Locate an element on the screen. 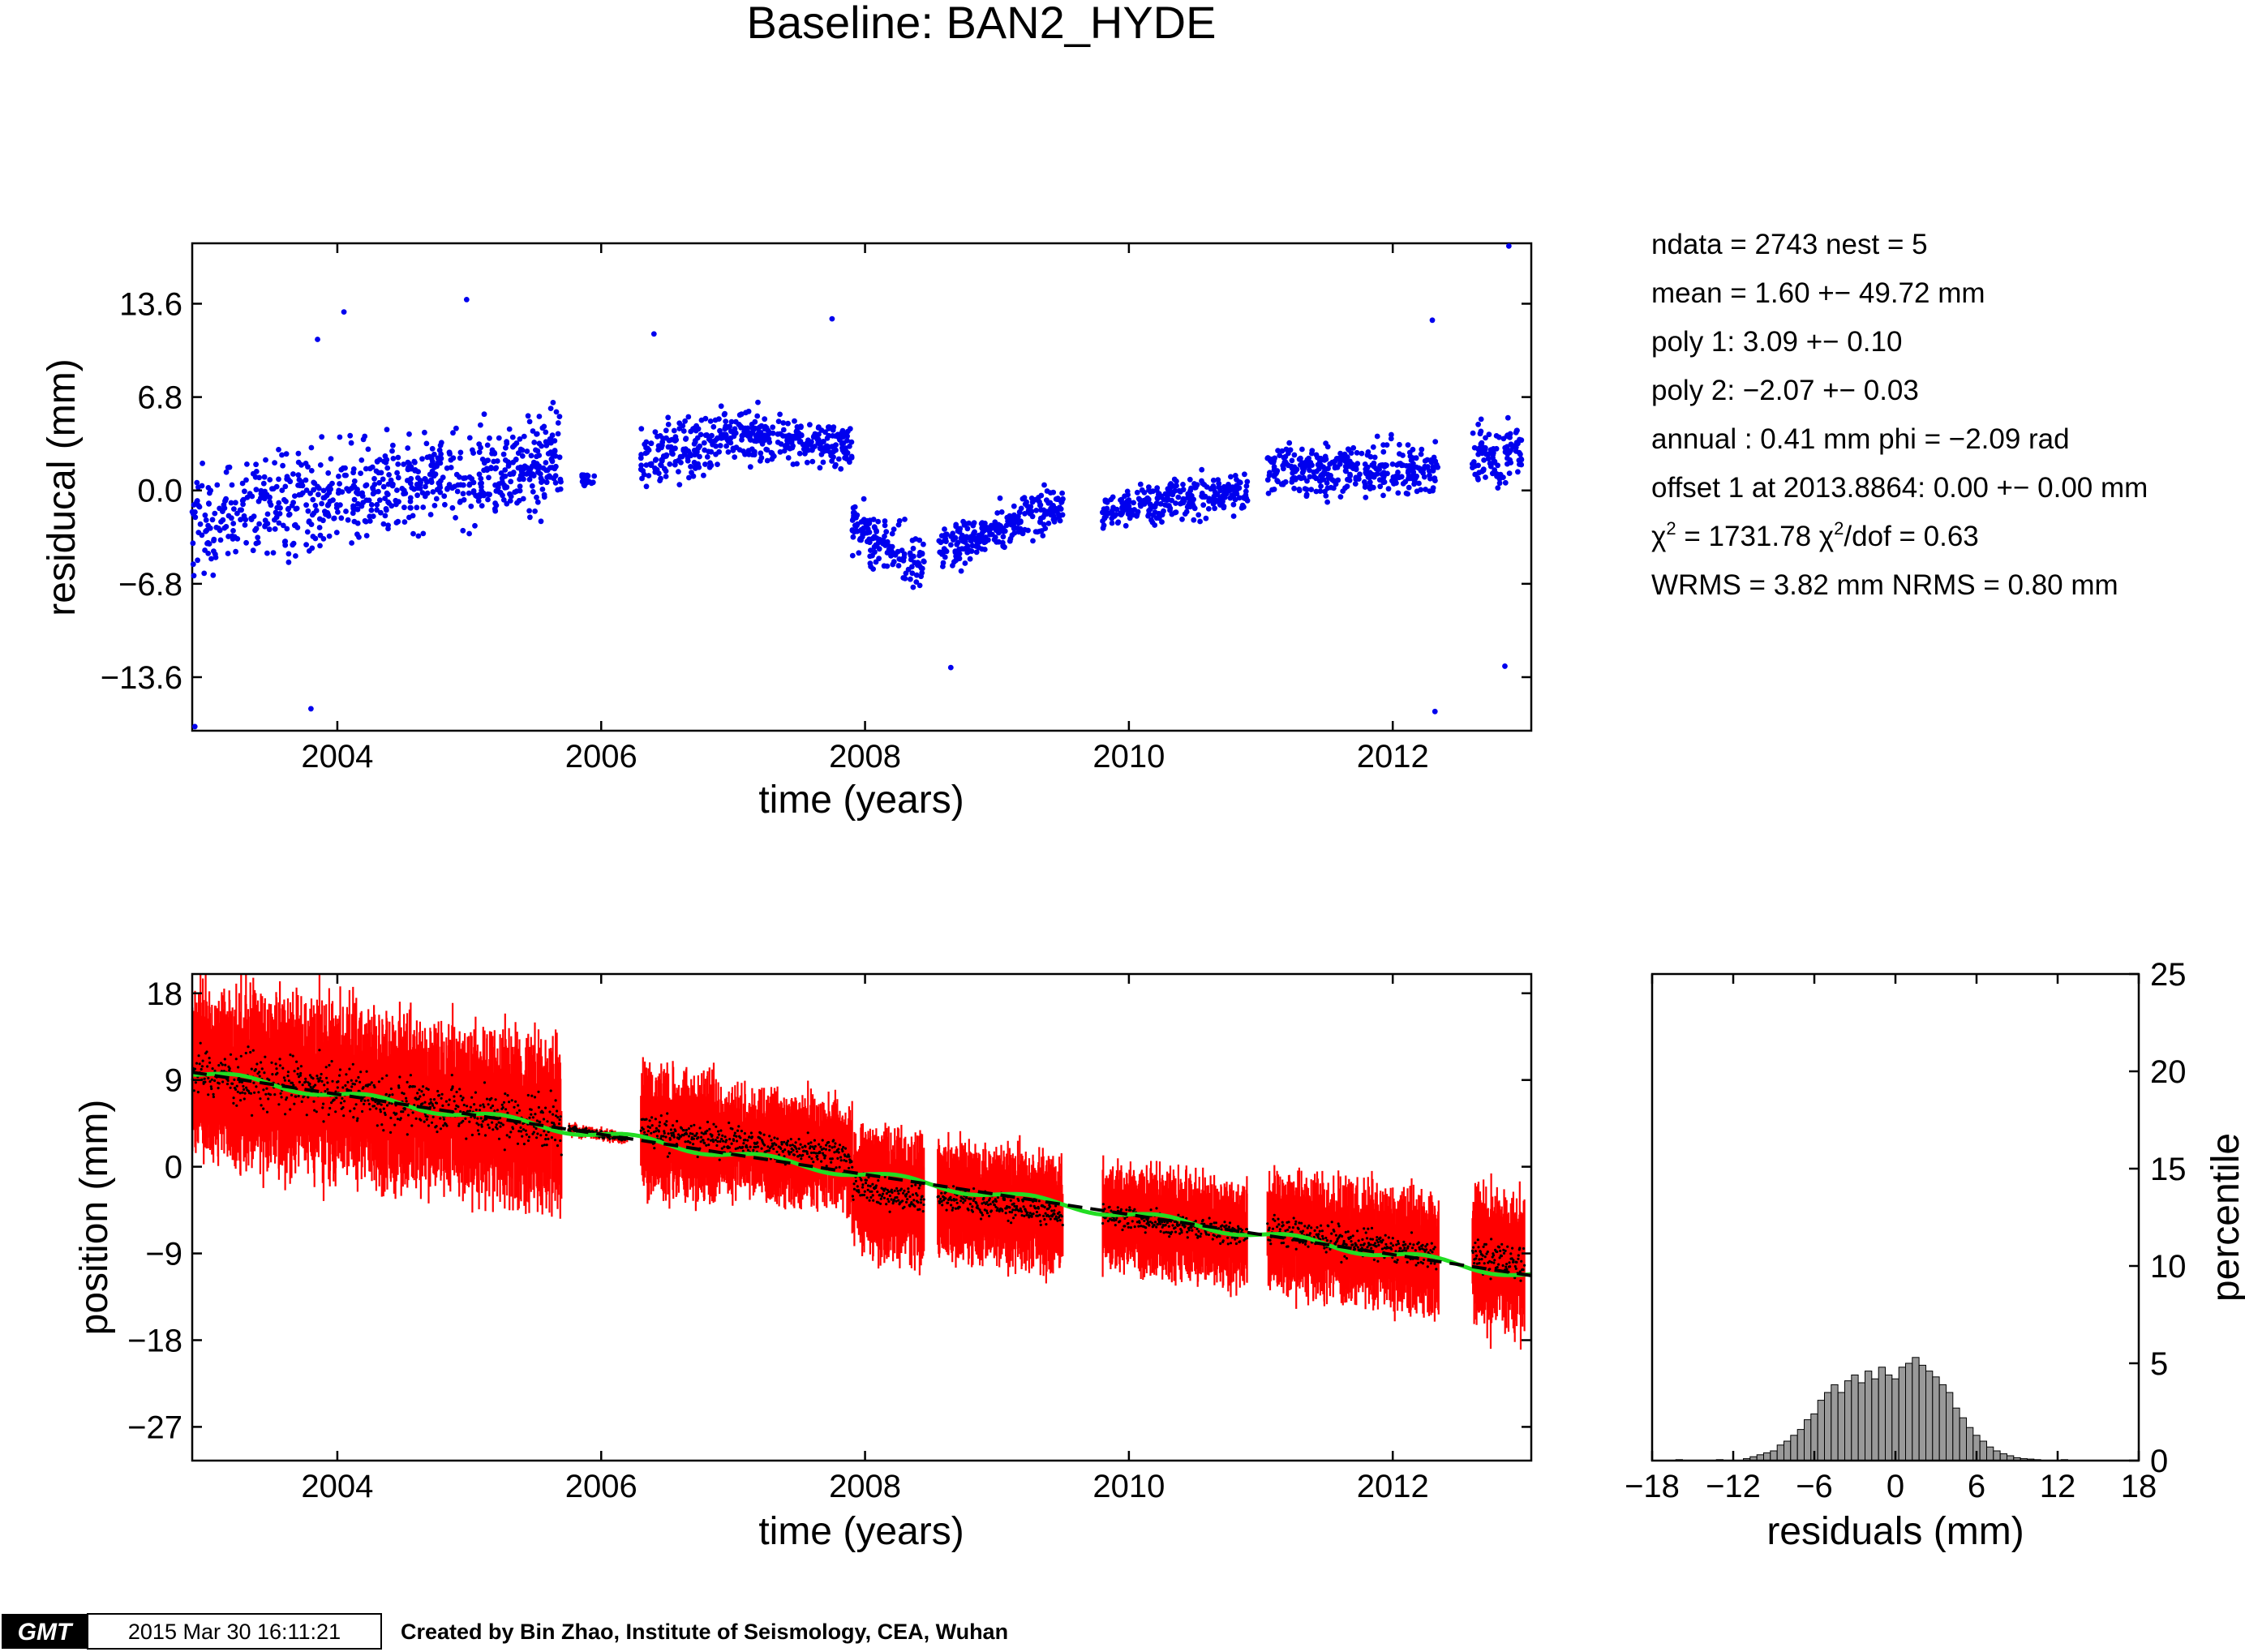  stat-line-wrms: WRMS = 3.82 mm NRMS = 0.80 mm is located at coordinates (1884, 585).